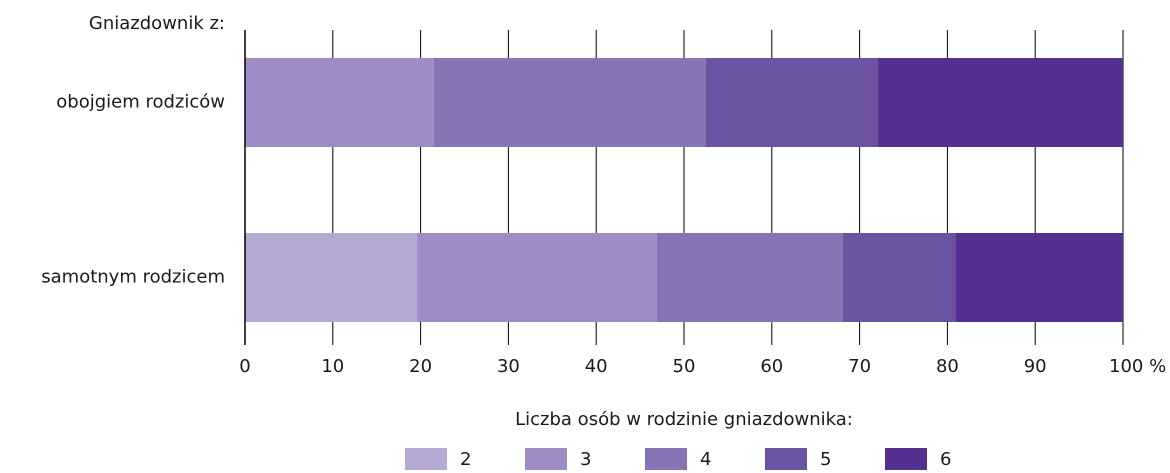 Image resolution: width=1170 pixels, height=473 pixels. What do you see at coordinates (140, 102) in the screenshot?
I see `category-label: obojgiem rodziców` at bounding box center [140, 102].